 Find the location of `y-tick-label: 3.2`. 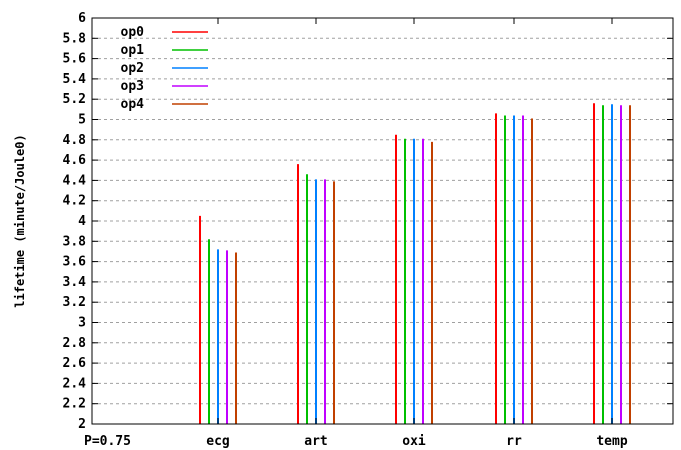

y-tick-label: 3.2 is located at coordinates (74, 302).